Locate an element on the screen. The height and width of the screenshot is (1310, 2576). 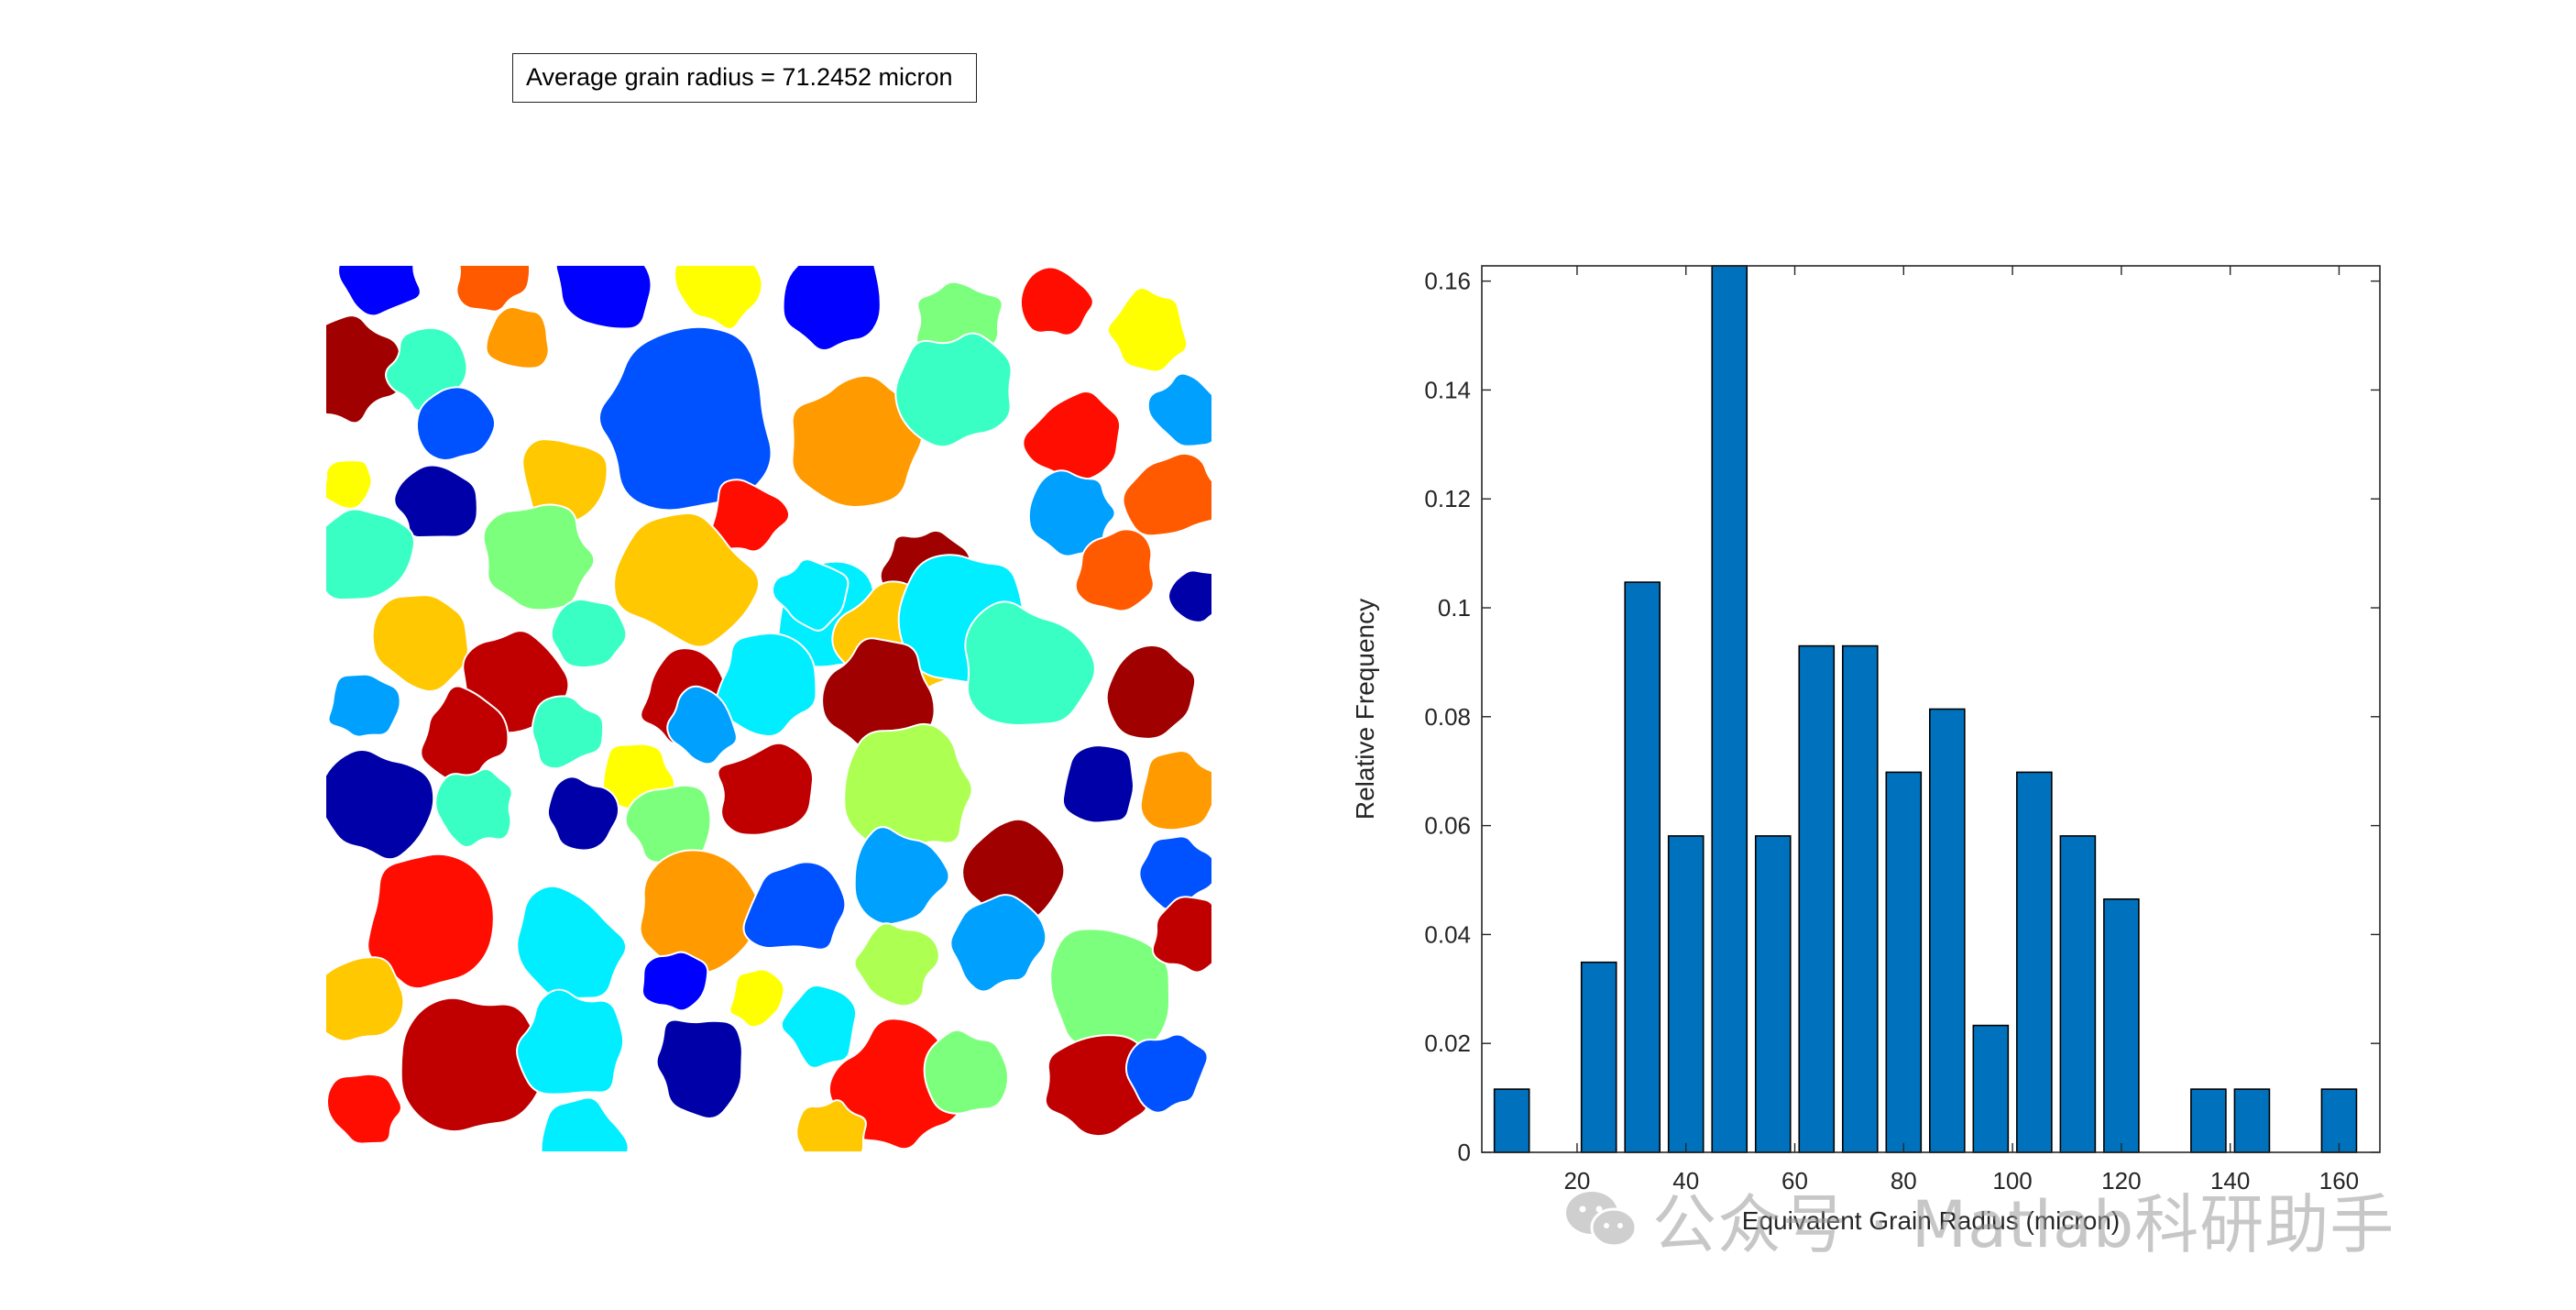
y-axis-label: Relative Frequency is located at coordinates (1365, 709).